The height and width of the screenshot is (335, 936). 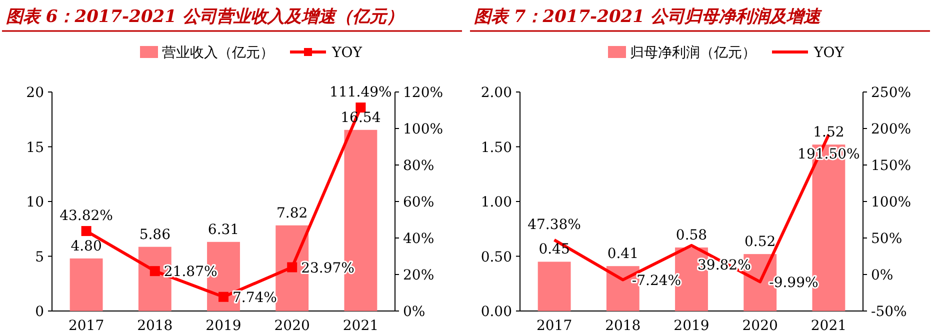 What do you see at coordinates (891, 93) in the screenshot?
I see `y2-tick-label: 250%` at bounding box center [891, 93].